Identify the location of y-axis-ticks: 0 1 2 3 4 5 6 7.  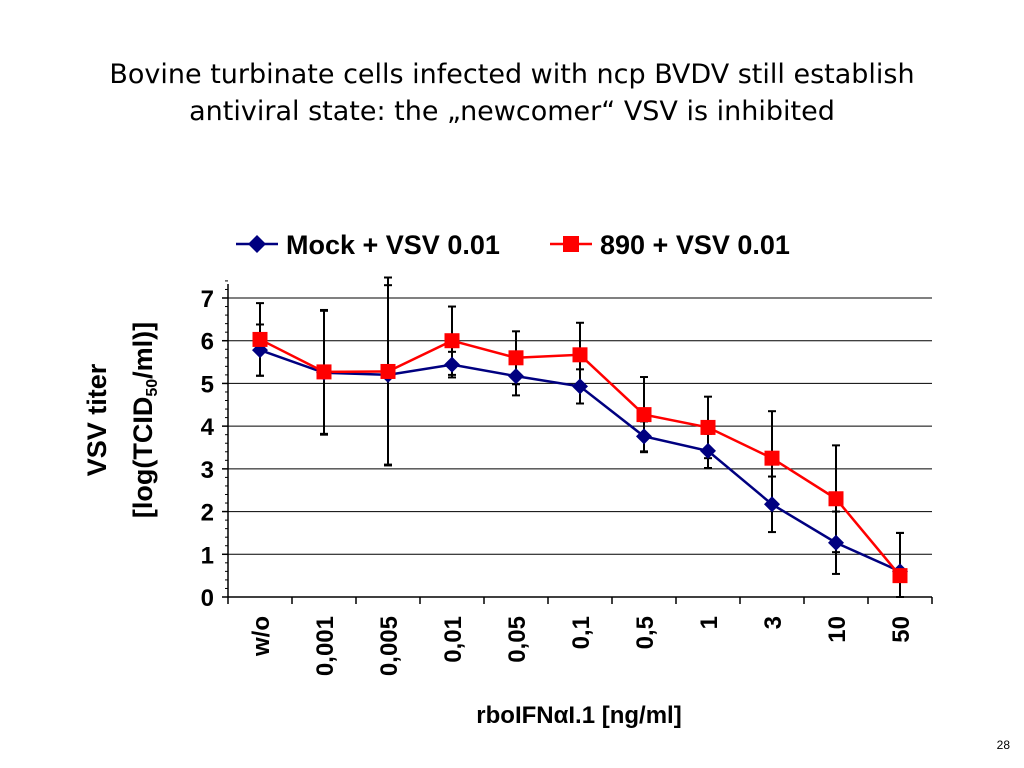
(214, 446).